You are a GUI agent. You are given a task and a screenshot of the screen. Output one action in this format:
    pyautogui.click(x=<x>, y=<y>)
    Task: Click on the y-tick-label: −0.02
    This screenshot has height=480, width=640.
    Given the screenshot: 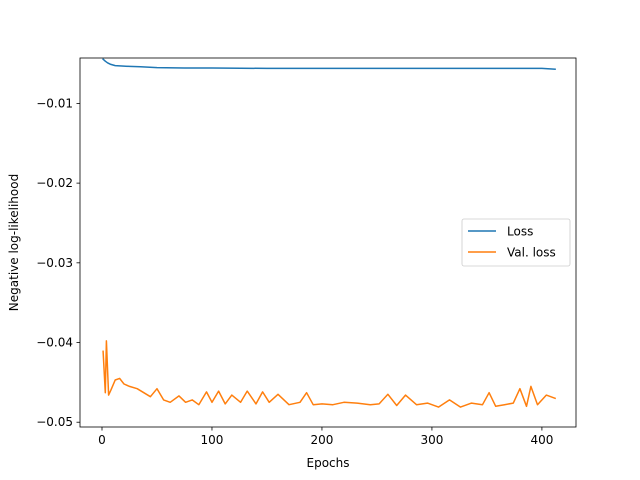 What is the action you would take?
    pyautogui.click(x=54, y=183)
    